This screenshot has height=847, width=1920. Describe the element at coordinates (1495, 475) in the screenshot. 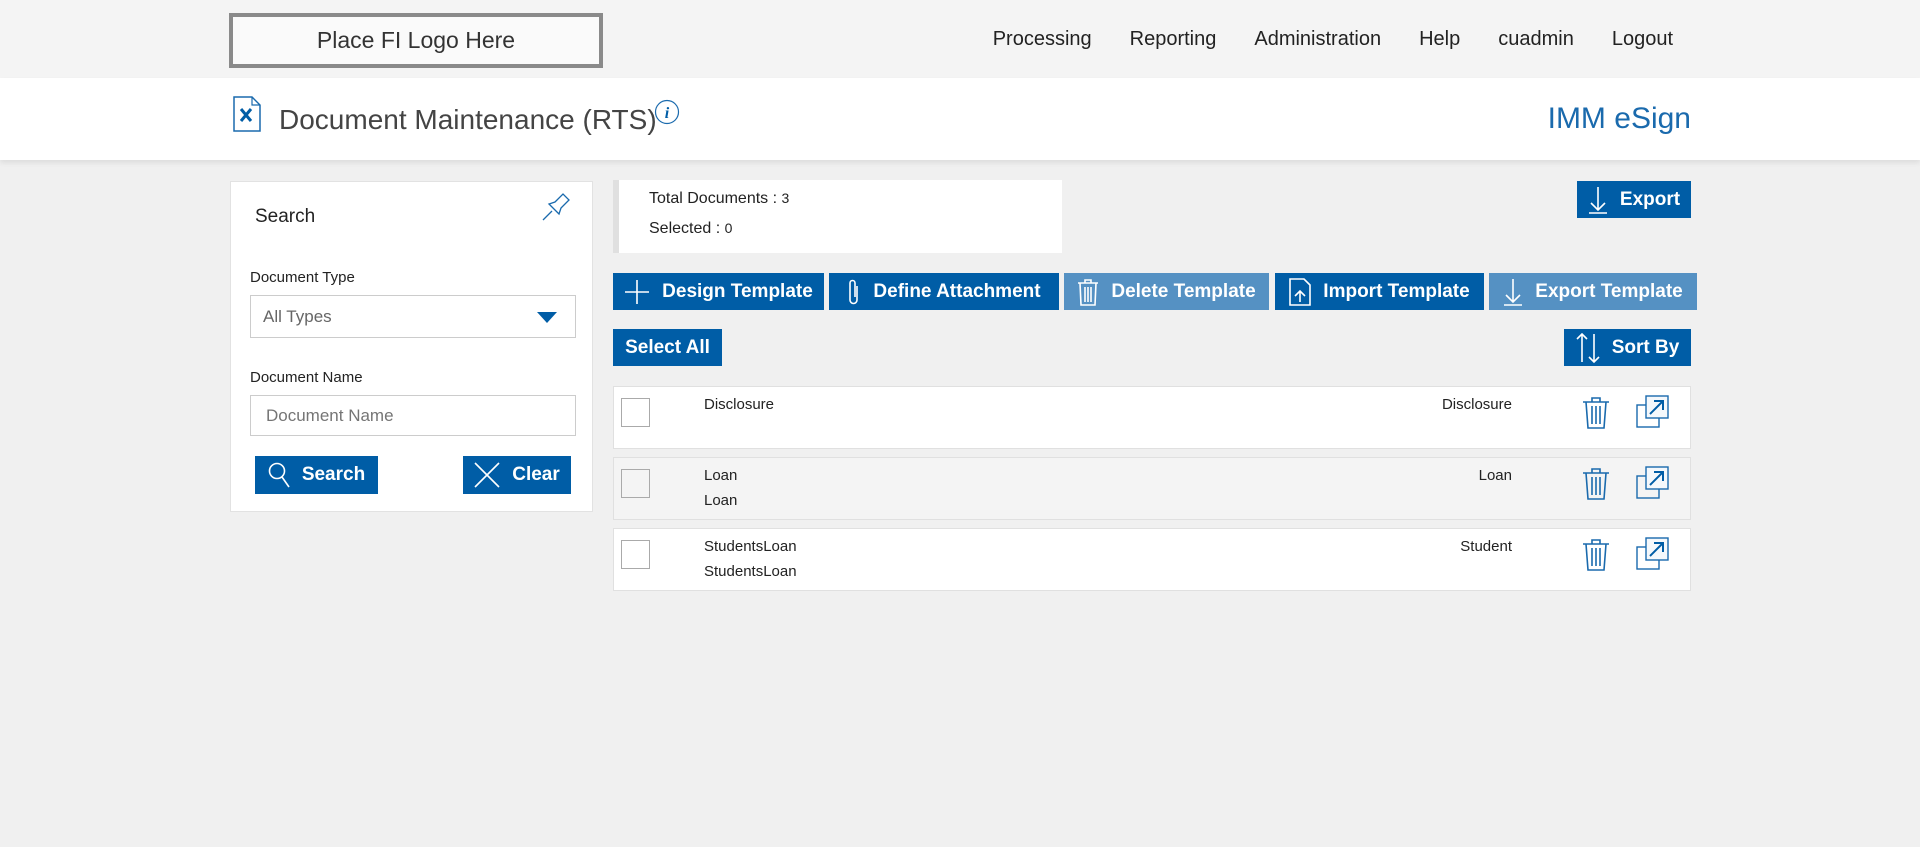

I see `document-type: Loan` at that location.